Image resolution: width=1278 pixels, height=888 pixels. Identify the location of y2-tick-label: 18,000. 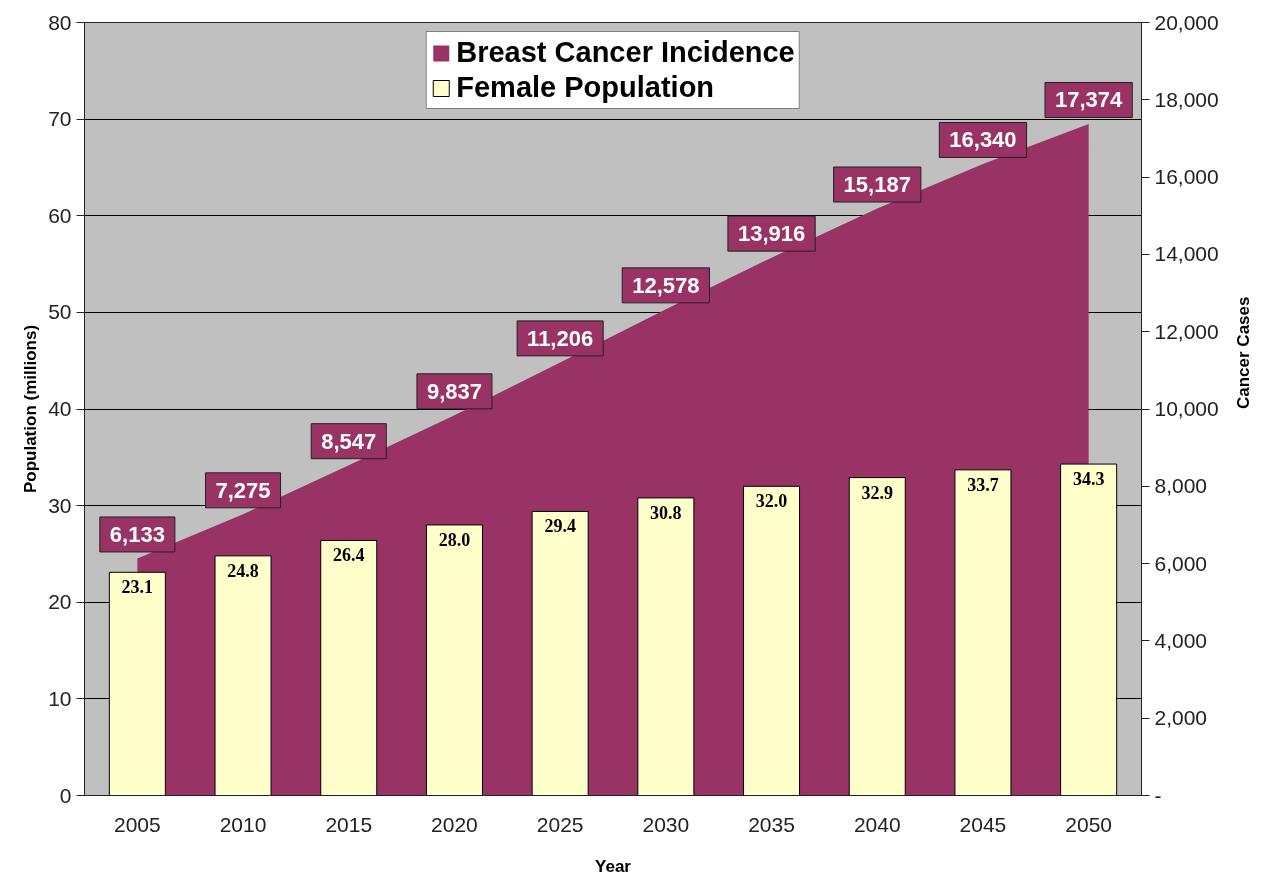
(1186, 99).